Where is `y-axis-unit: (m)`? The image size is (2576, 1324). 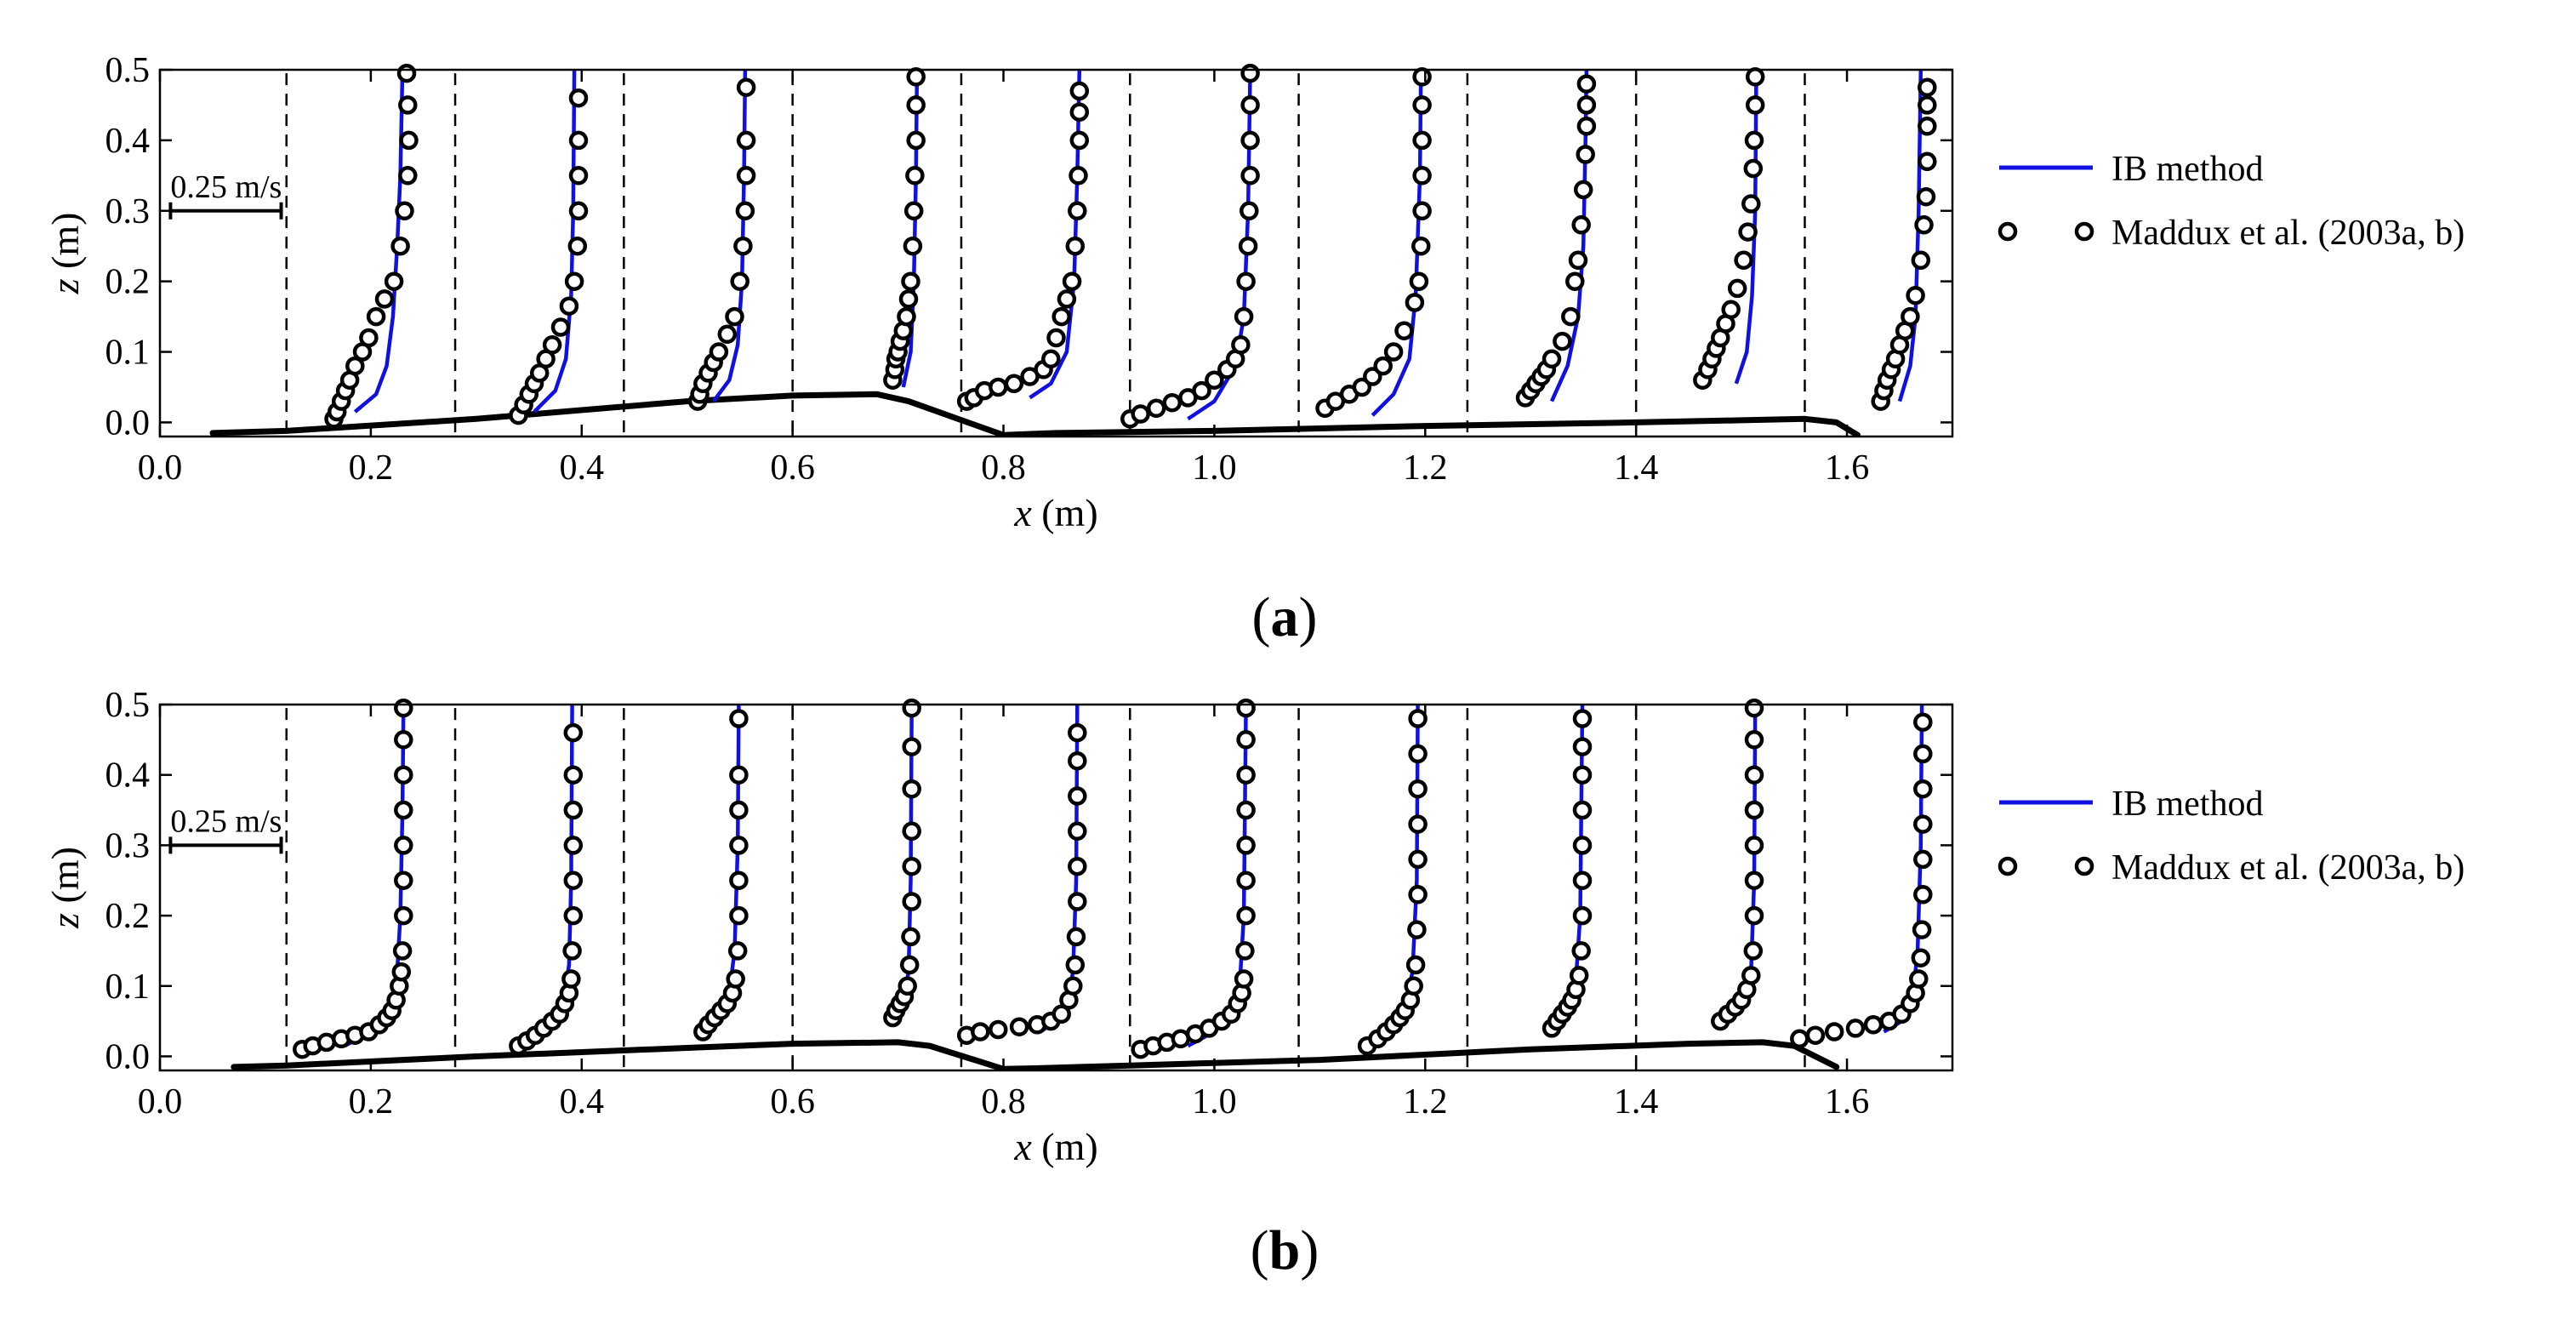
y-axis-unit: (m) is located at coordinates (65, 246).